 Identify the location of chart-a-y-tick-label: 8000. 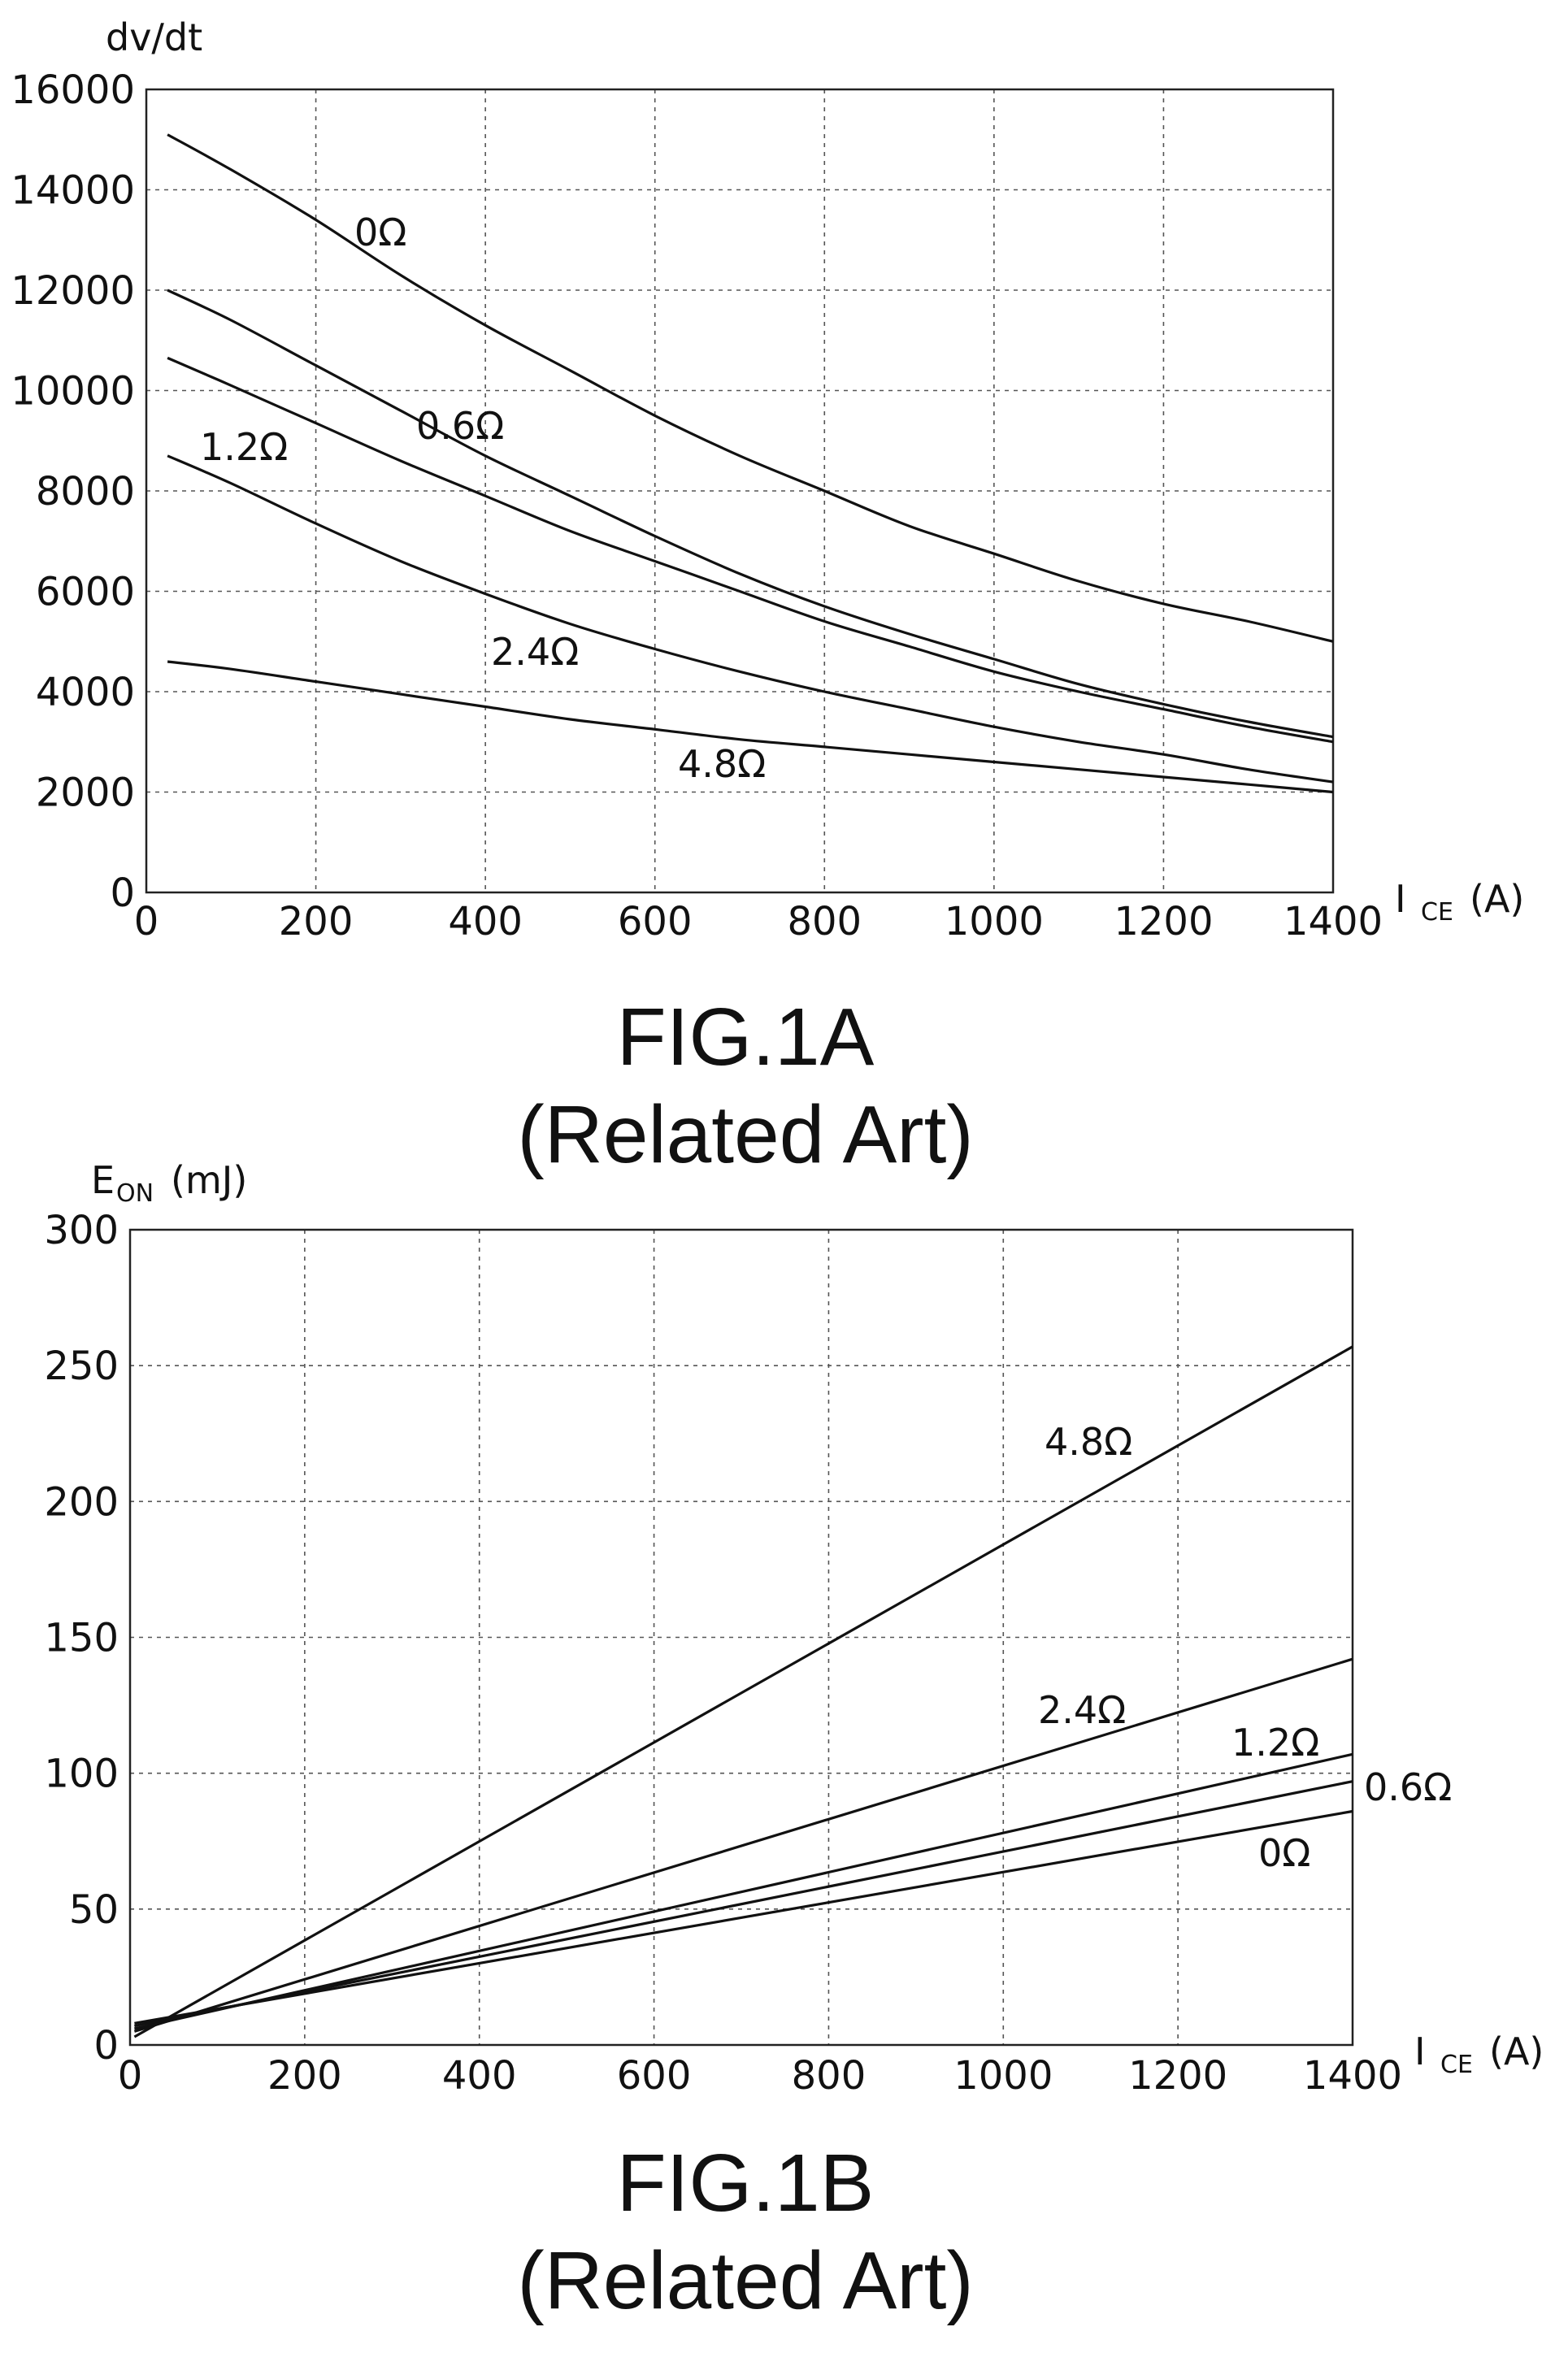
(85, 491).